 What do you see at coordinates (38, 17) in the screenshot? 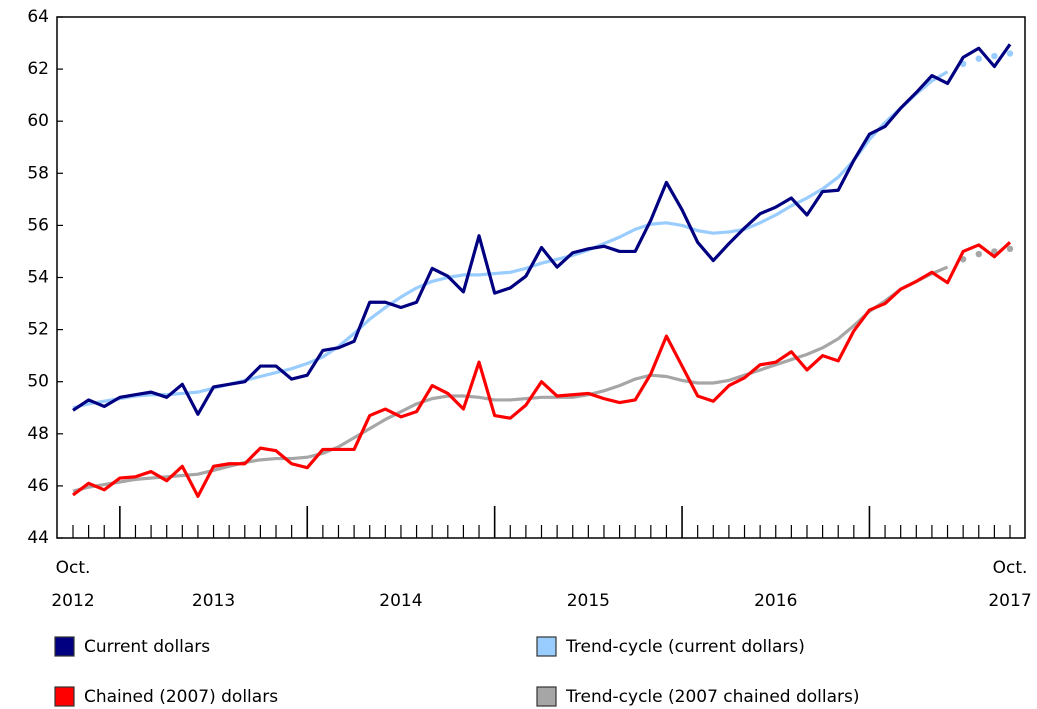
I see `y-tick-label: 64` at bounding box center [38, 17].